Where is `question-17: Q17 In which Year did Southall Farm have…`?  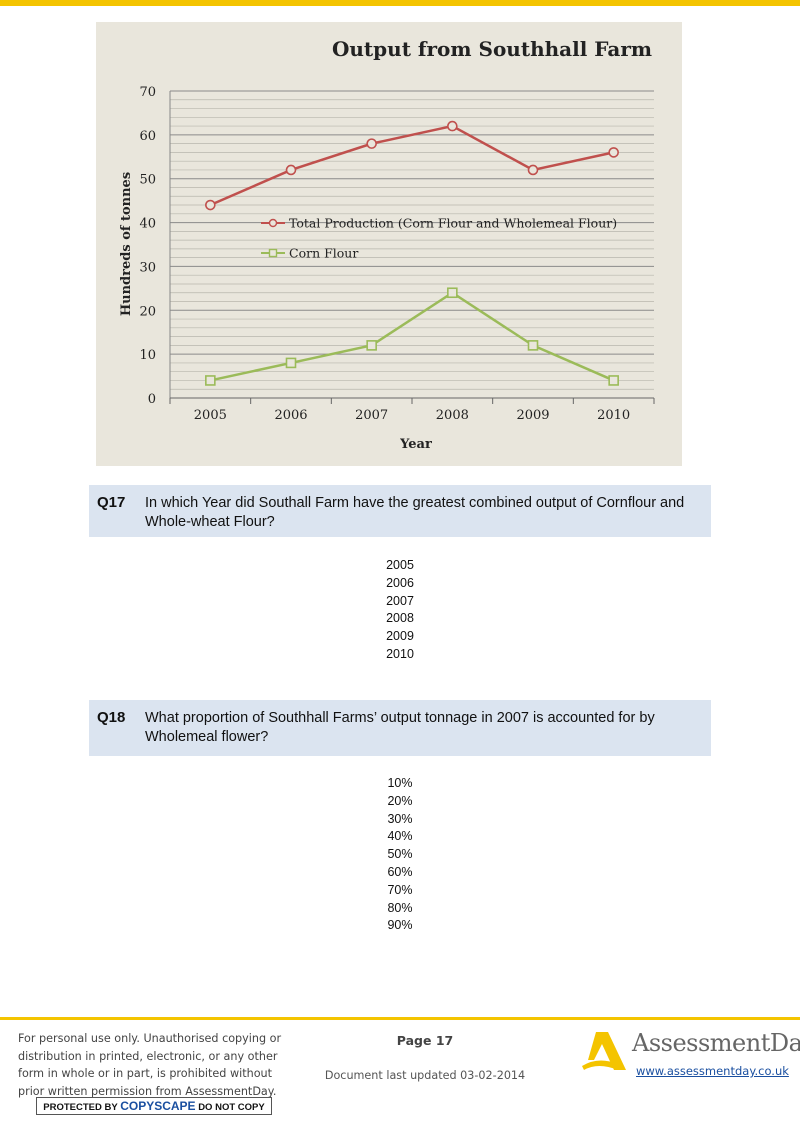
question-17: Q17 In which Year did Southall Farm have… is located at coordinates (400, 511).